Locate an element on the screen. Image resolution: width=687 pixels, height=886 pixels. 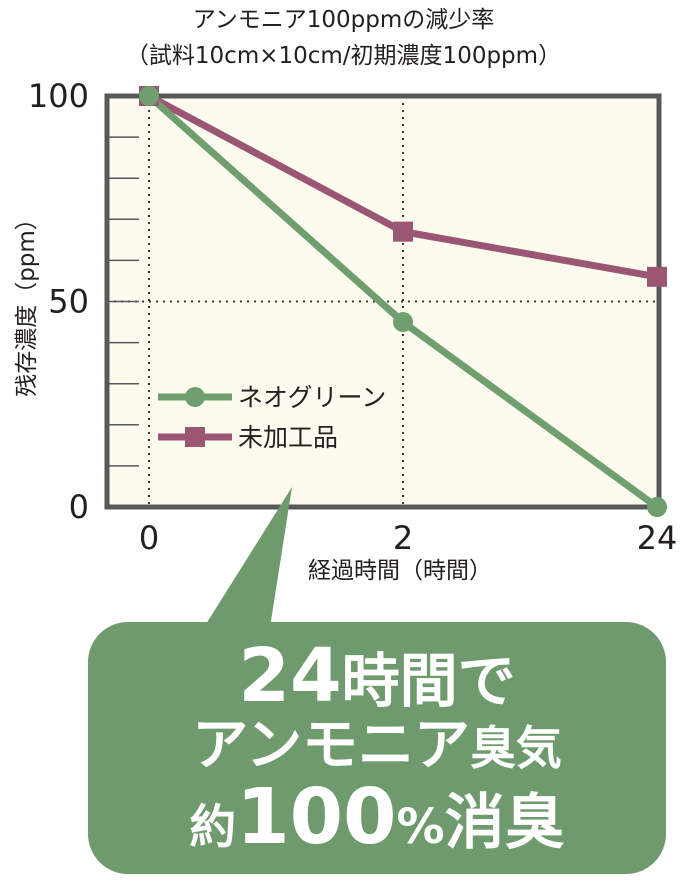
chart-title: アンモニア100ppmの減少率 is located at coordinates (343, 20).